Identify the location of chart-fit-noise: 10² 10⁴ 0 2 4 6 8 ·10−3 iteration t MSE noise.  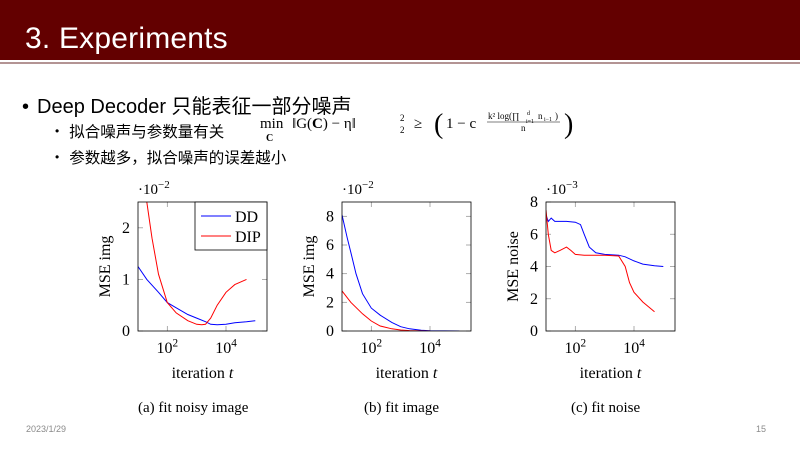
(596, 280).